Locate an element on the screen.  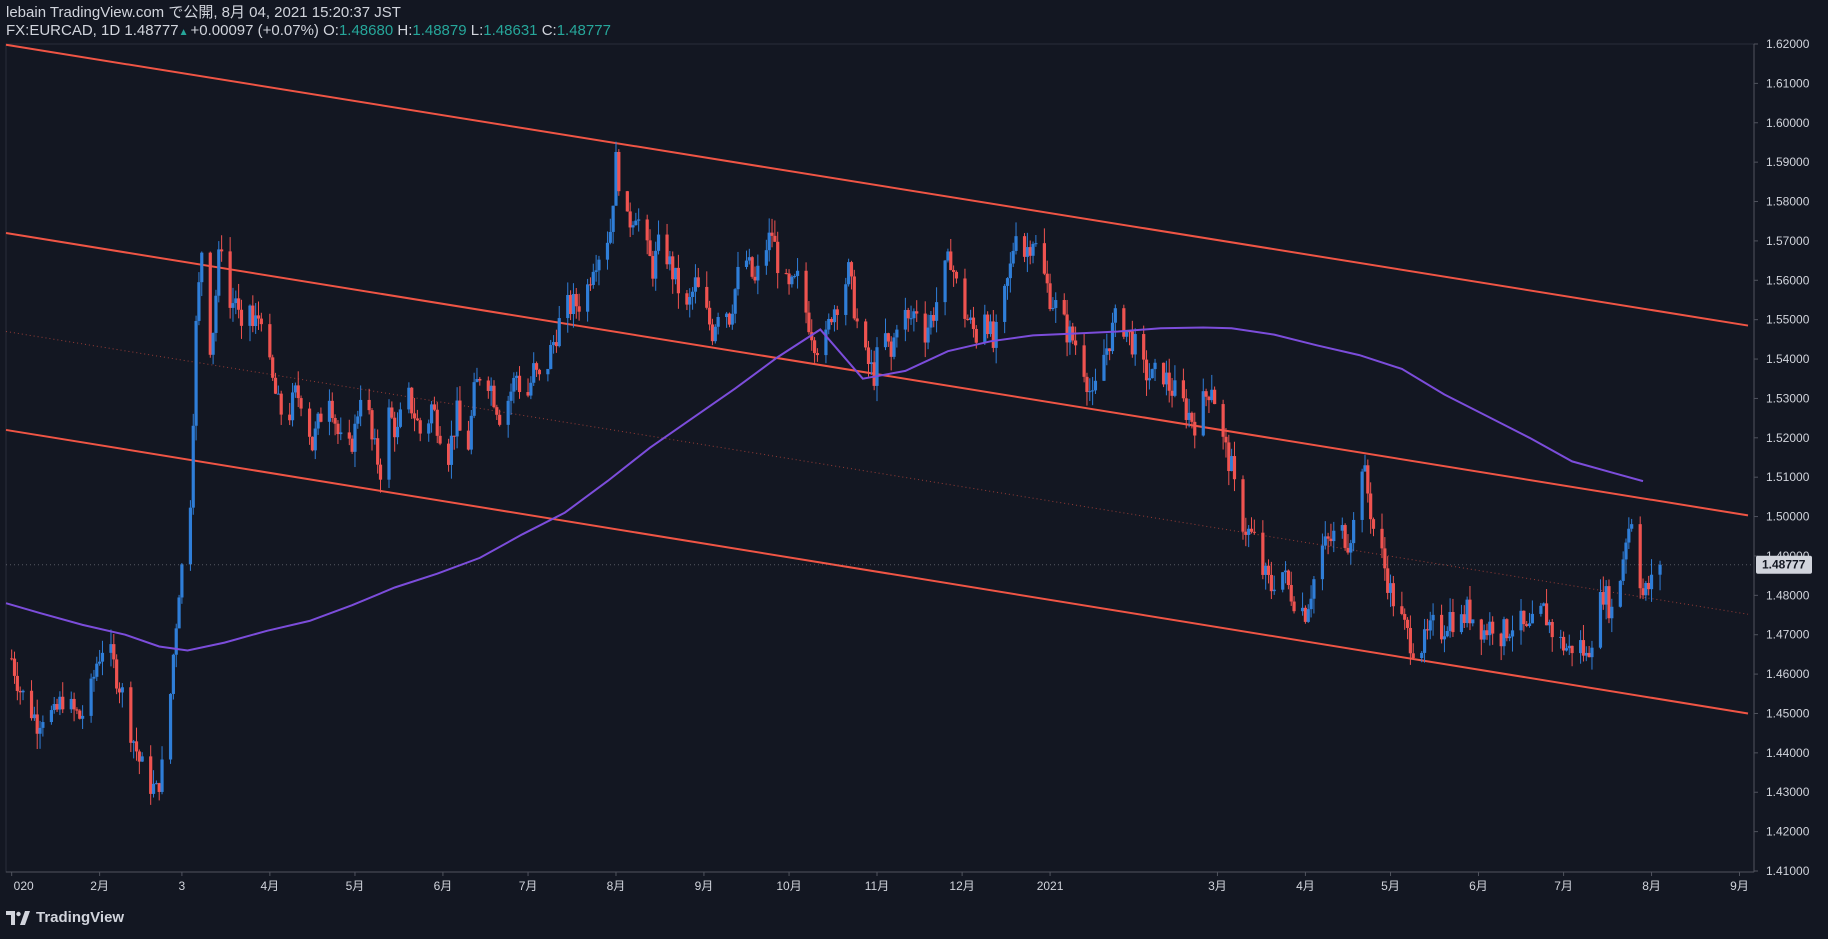
footer-brand: TradingView is located at coordinates (65, 917).